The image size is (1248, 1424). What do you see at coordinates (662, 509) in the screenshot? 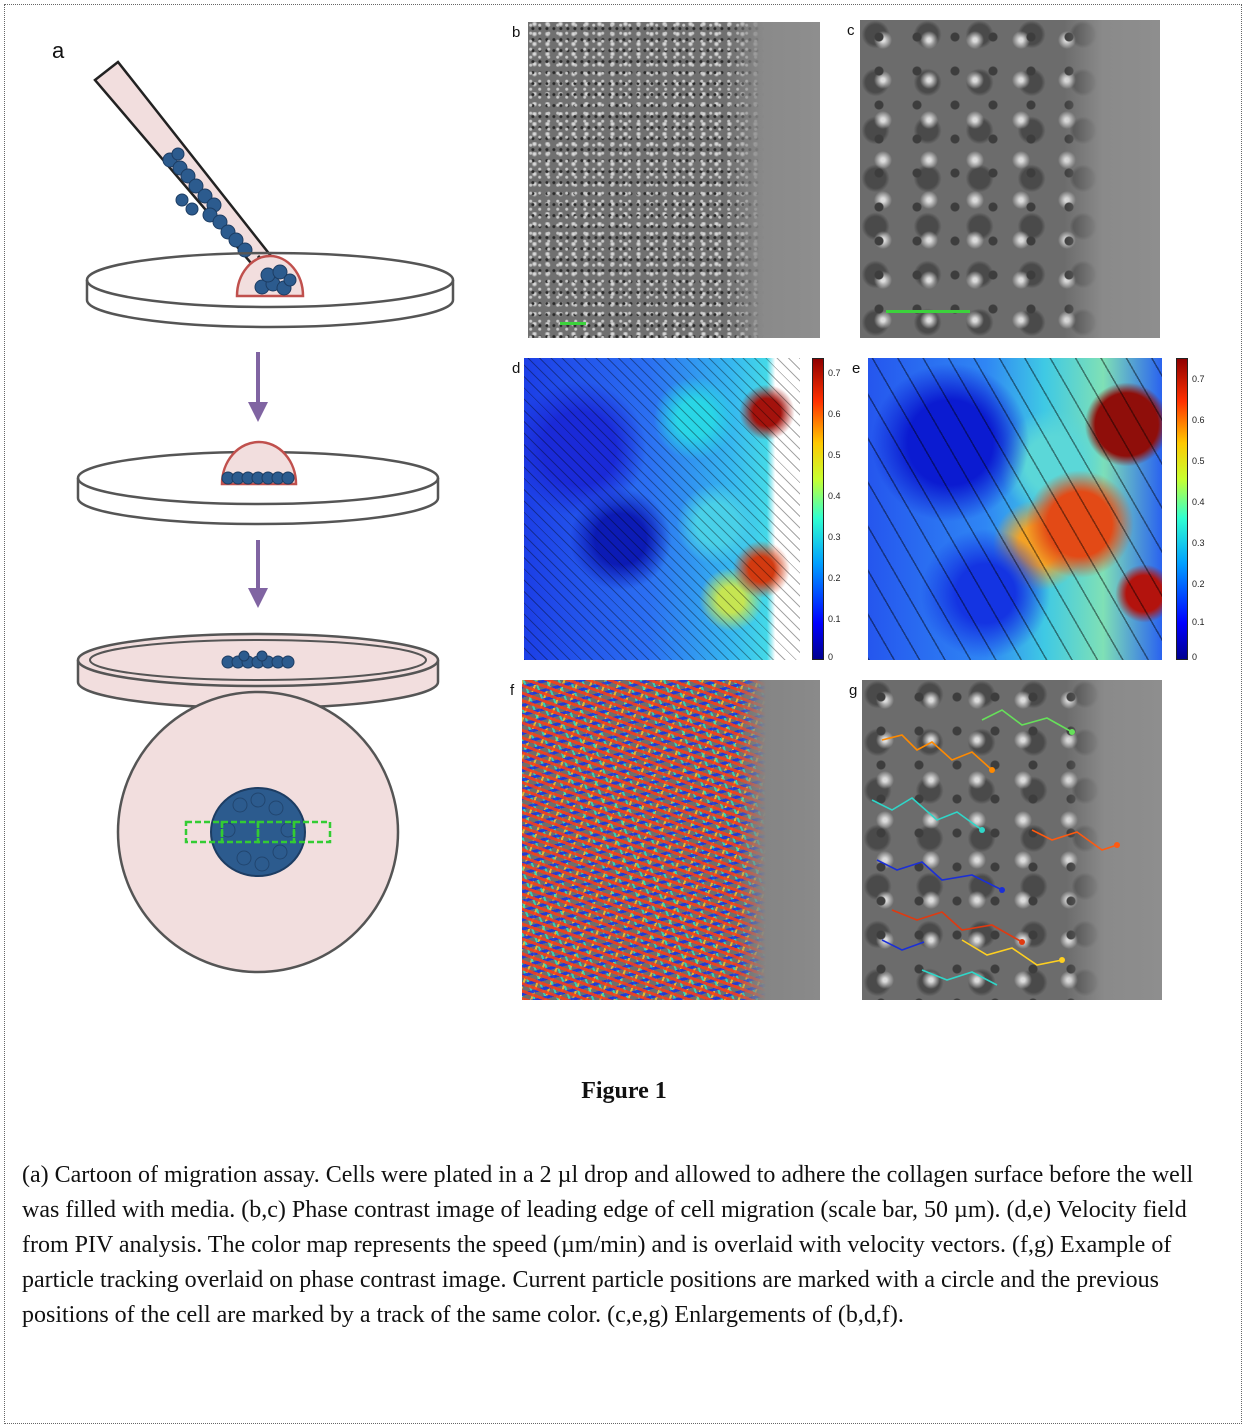
I see `velocity-heatmap-d` at bounding box center [662, 509].